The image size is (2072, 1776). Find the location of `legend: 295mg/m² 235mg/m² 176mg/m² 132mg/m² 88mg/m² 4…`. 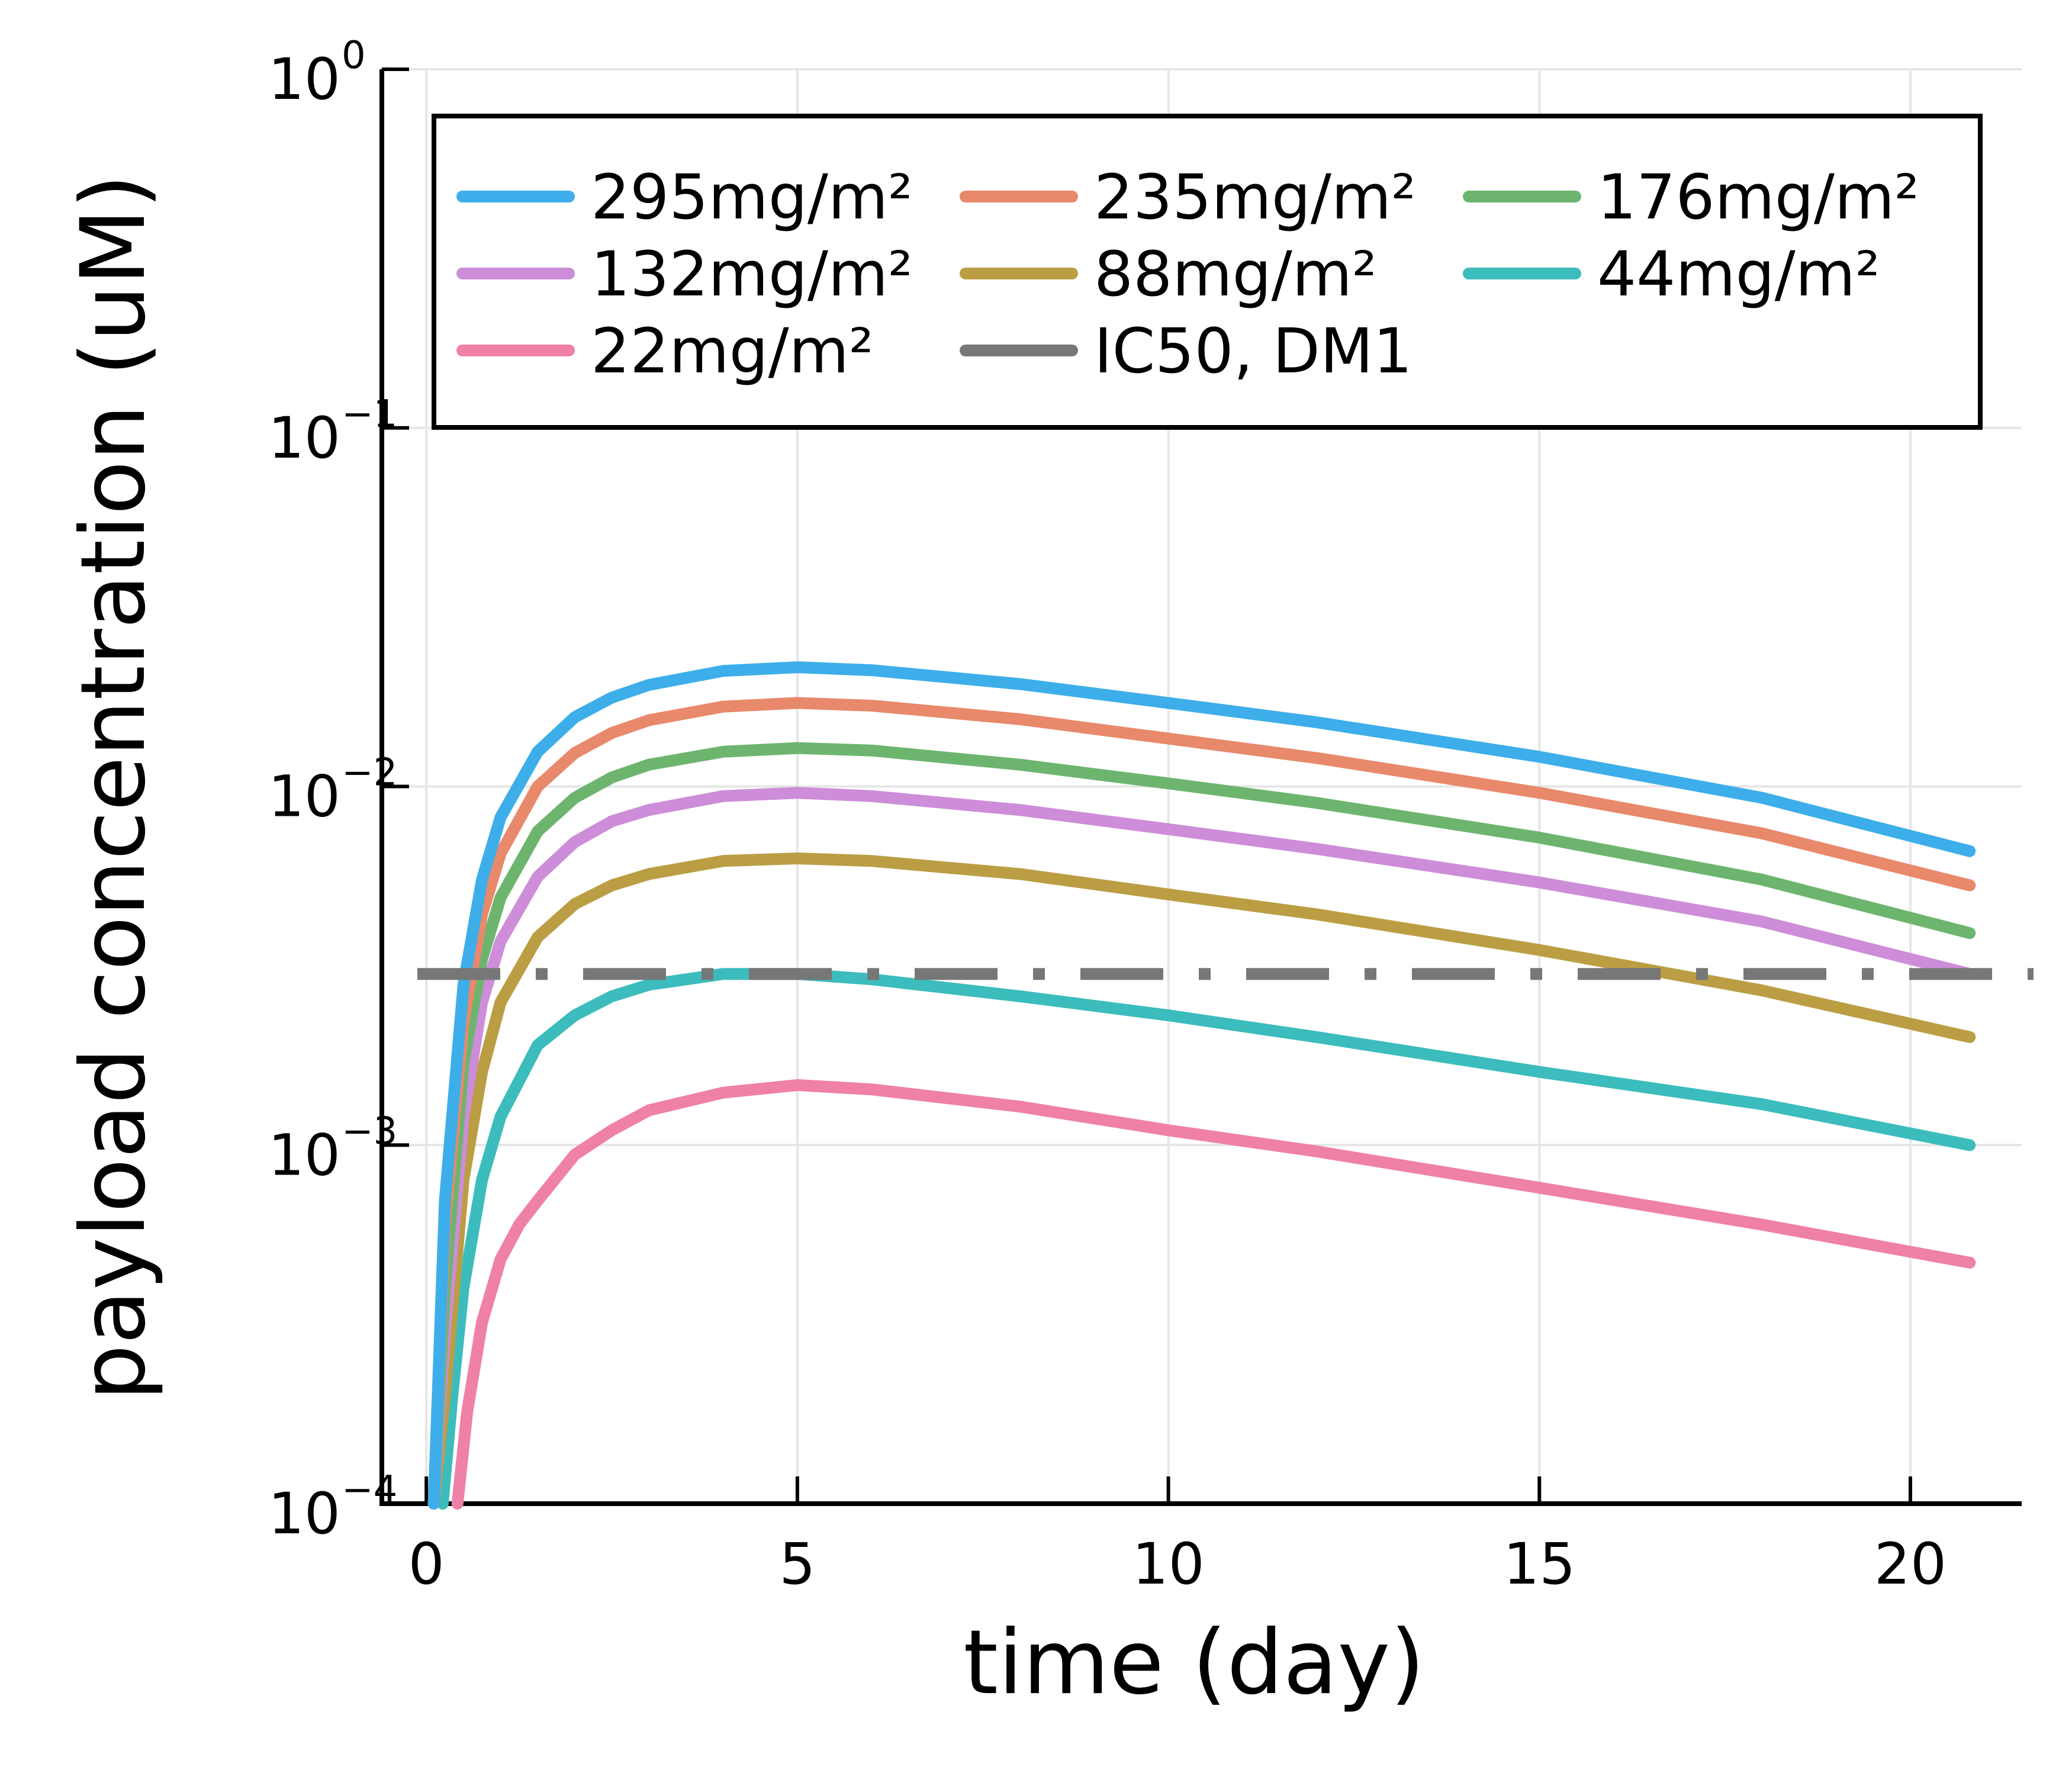

legend: 295mg/m² 235mg/m² 176mg/m² 132mg/m² 88mg/m² 4… is located at coordinates (1207, 272).